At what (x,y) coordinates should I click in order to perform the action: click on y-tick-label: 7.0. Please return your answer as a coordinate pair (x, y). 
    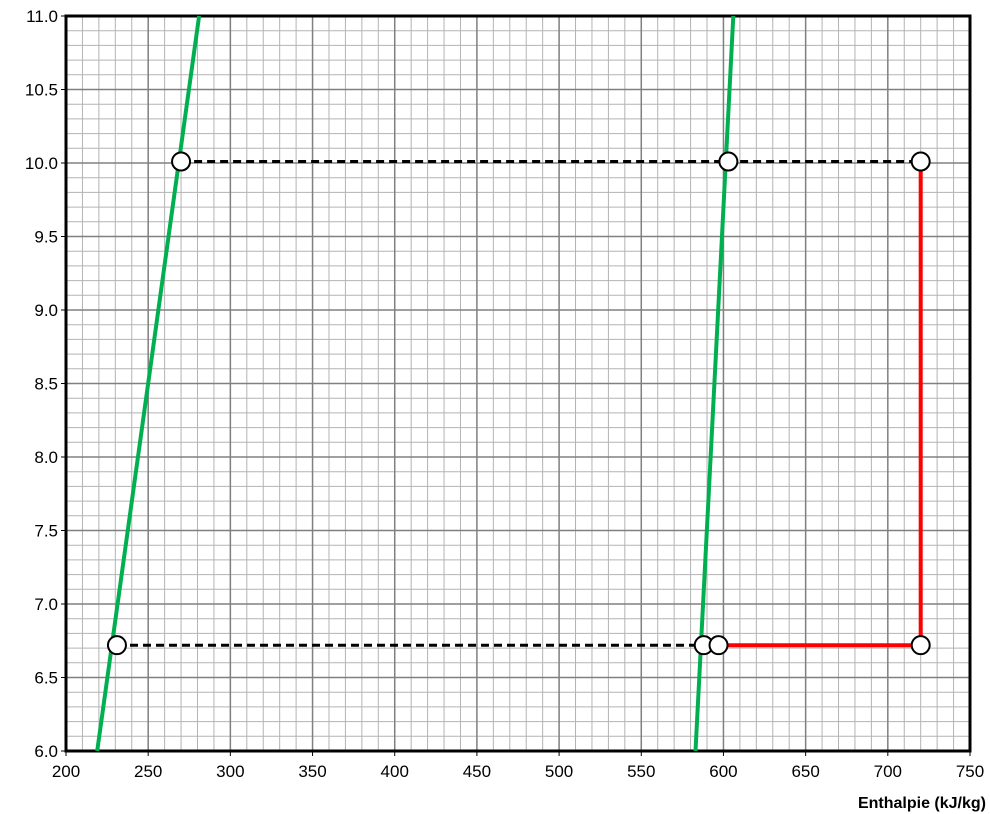
    Looking at the image, I should click on (46, 604).